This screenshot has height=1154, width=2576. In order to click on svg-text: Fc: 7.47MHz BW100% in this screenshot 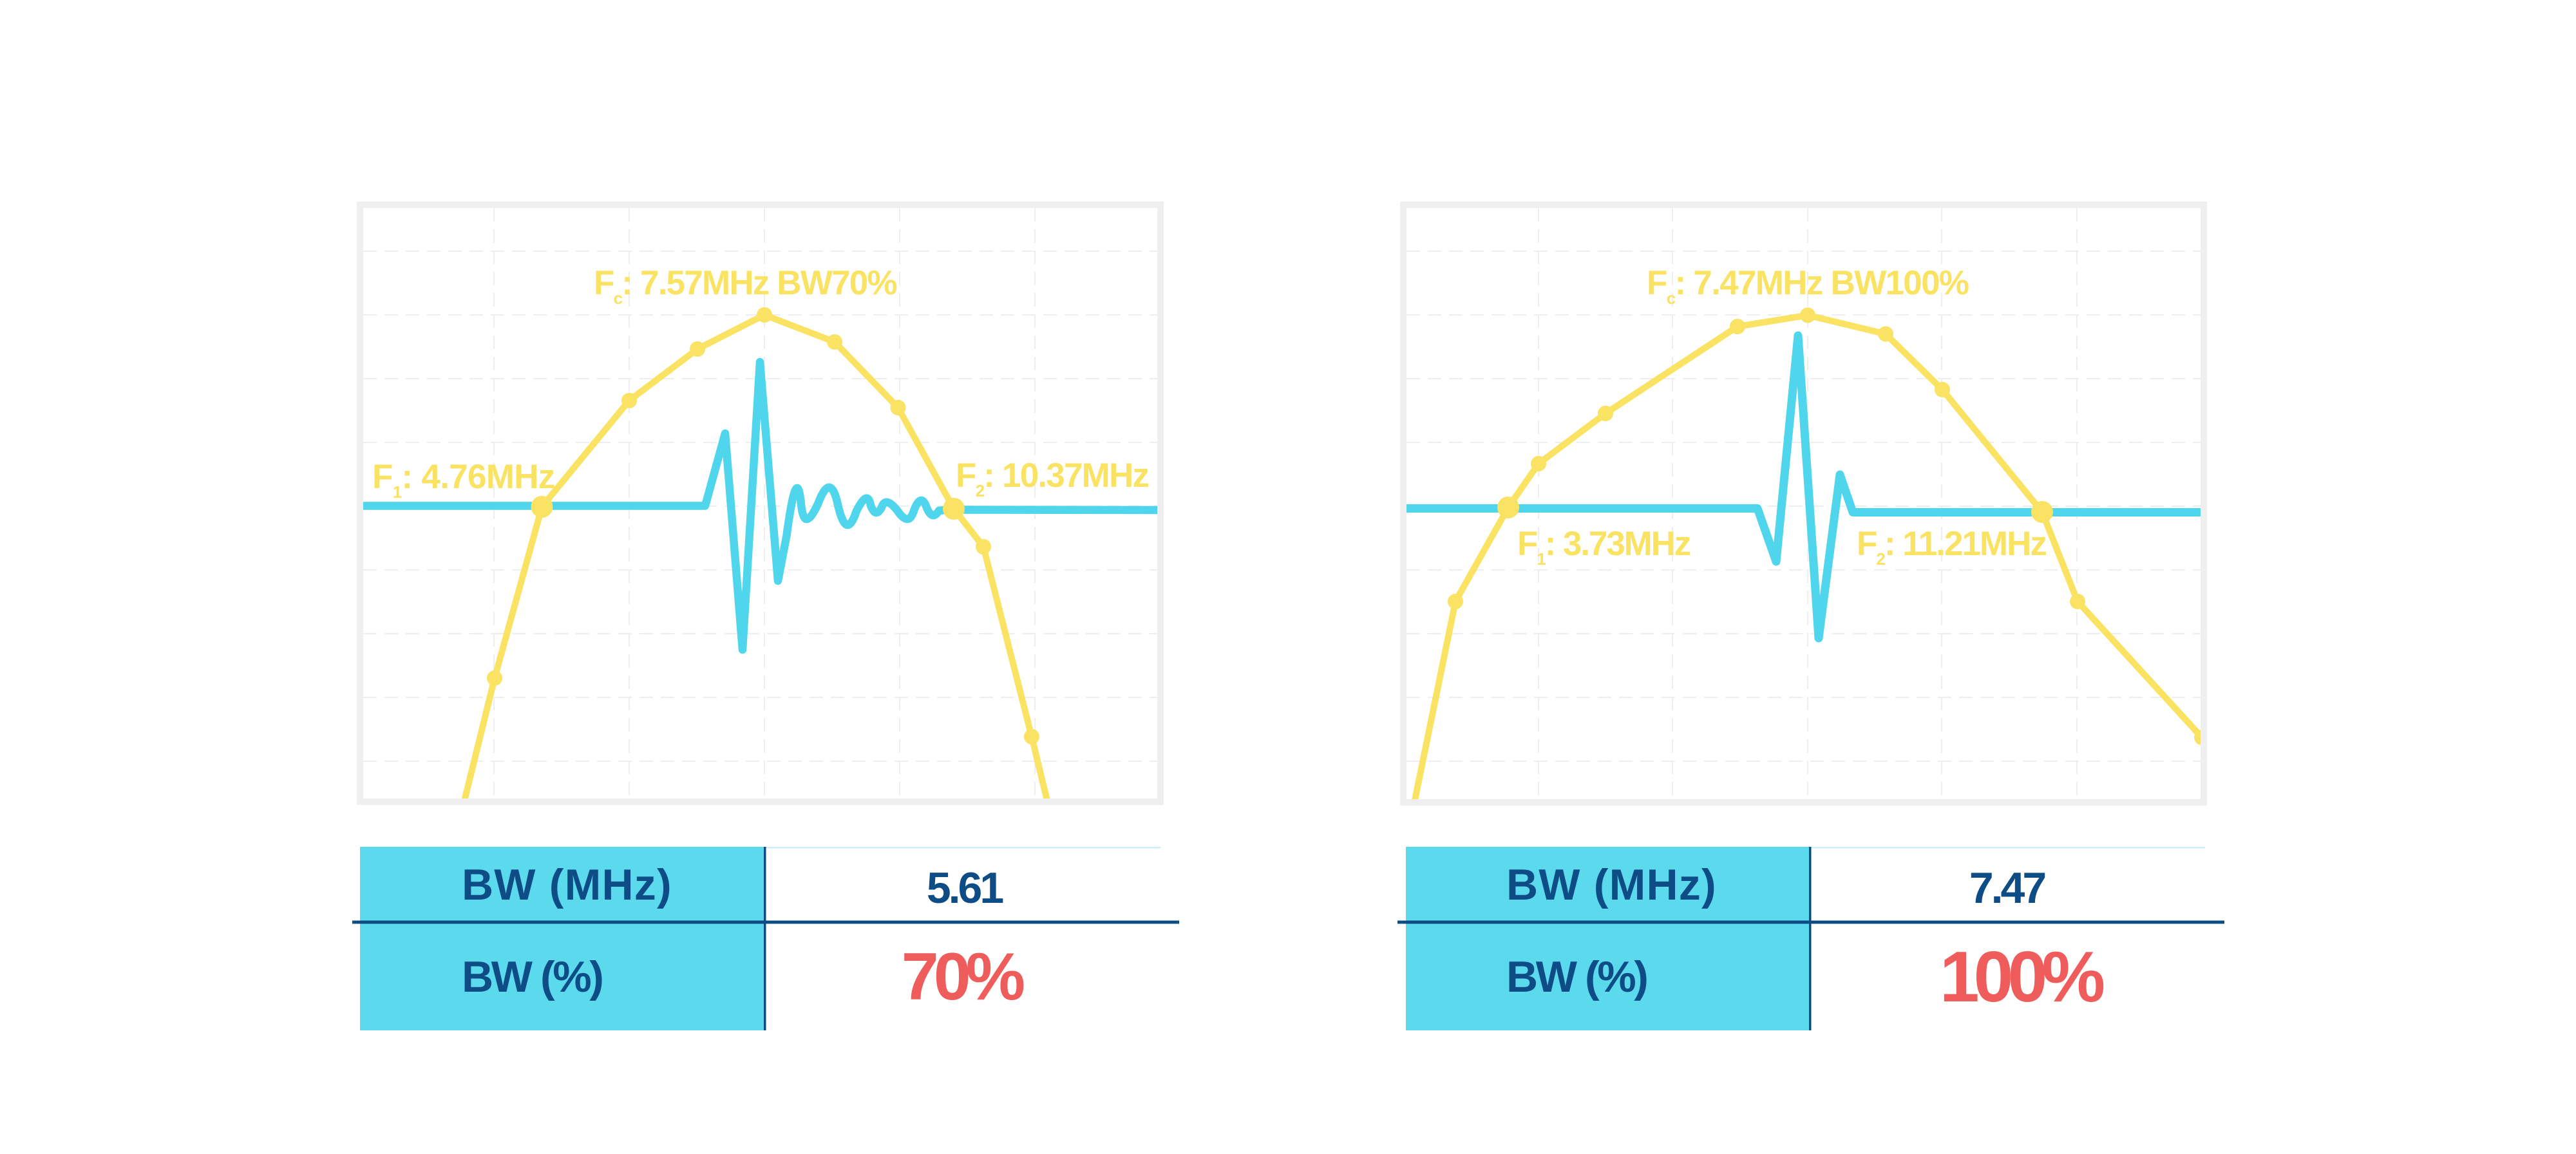, I will do `click(1808, 286)`.